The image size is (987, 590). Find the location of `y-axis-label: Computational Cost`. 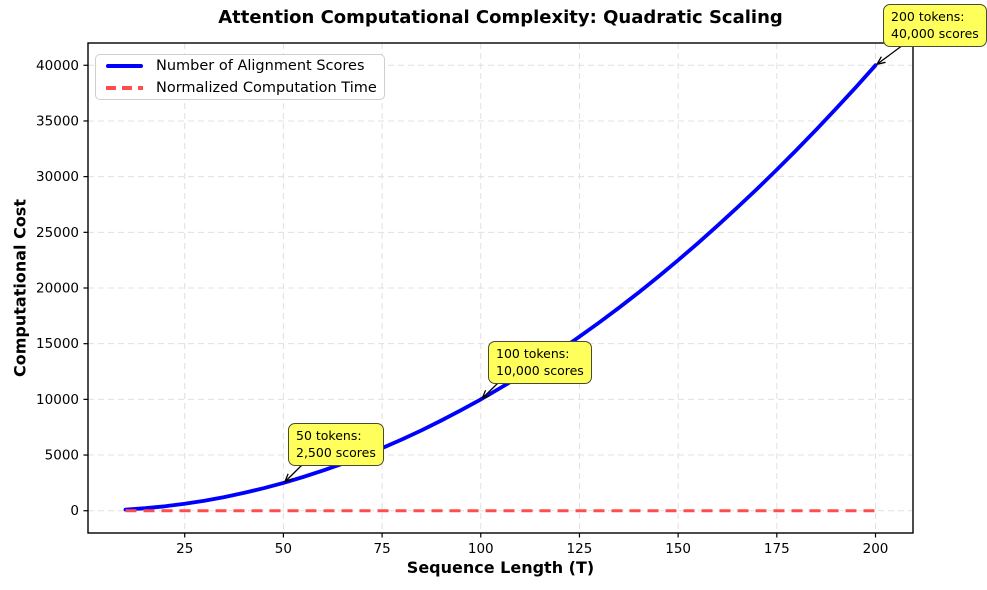

y-axis-label: Computational Cost is located at coordinates (20, 288).